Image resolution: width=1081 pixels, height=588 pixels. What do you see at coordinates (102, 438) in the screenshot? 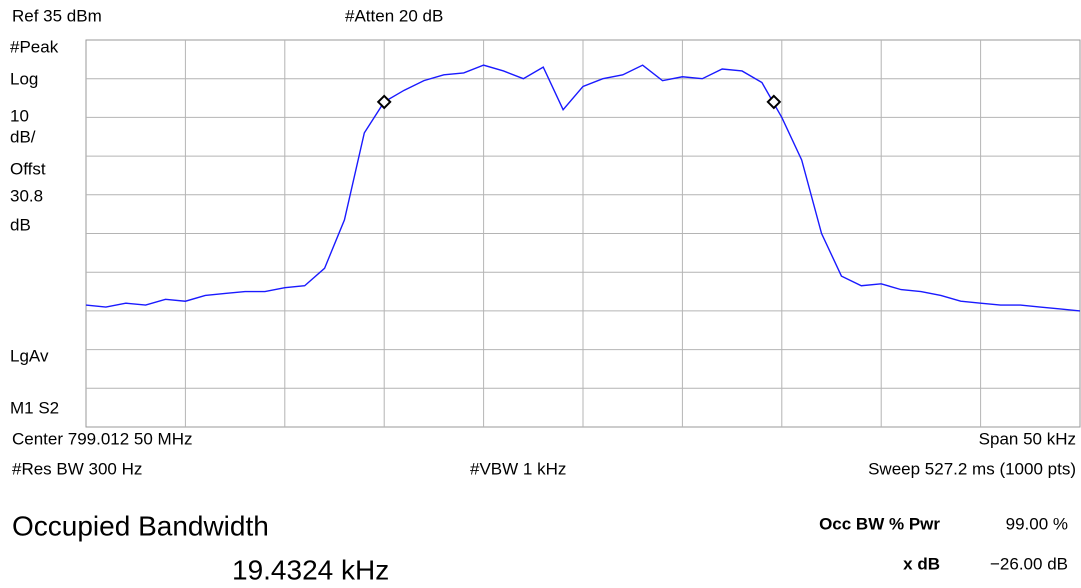
I see `center-freq: Center 799.012 50 MHz` at bounding box center [102, 438].